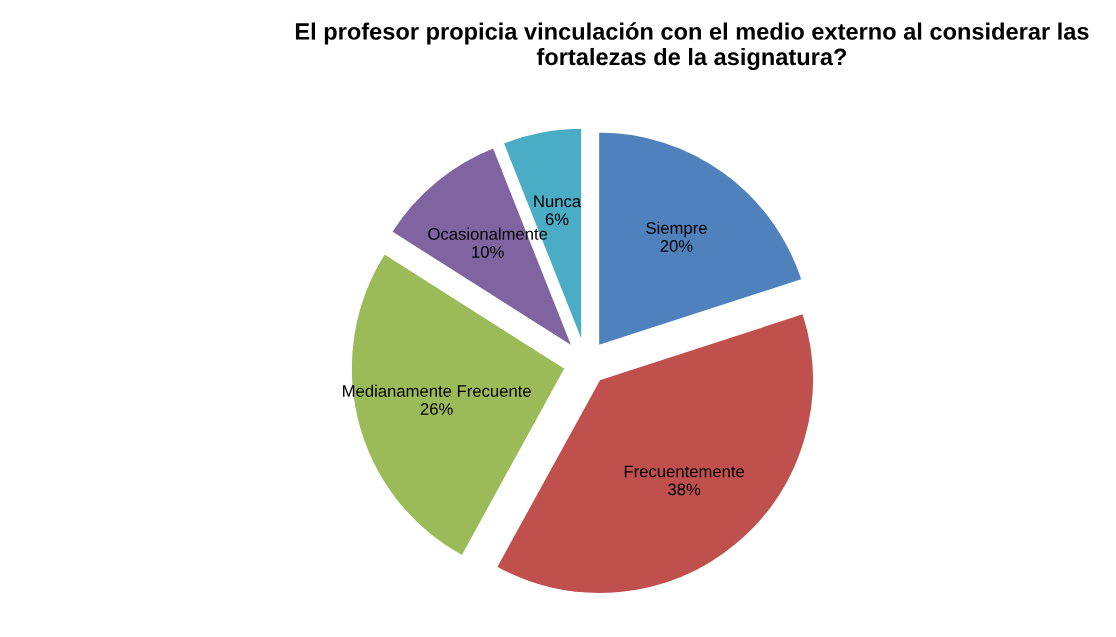 Image resolution: width=1116 pixels, height=637 pixels. I want to click on data-label: 38%, so click(684, 489).